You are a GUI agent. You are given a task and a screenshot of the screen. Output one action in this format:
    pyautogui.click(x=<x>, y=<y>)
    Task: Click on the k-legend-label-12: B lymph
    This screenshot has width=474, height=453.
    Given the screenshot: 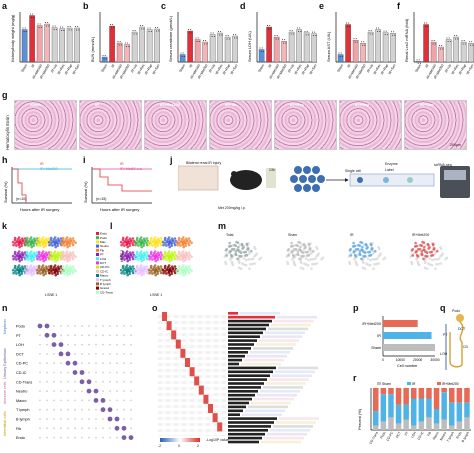 What is the action you would take?
    pyautogui.click(x=105, y=284)
    